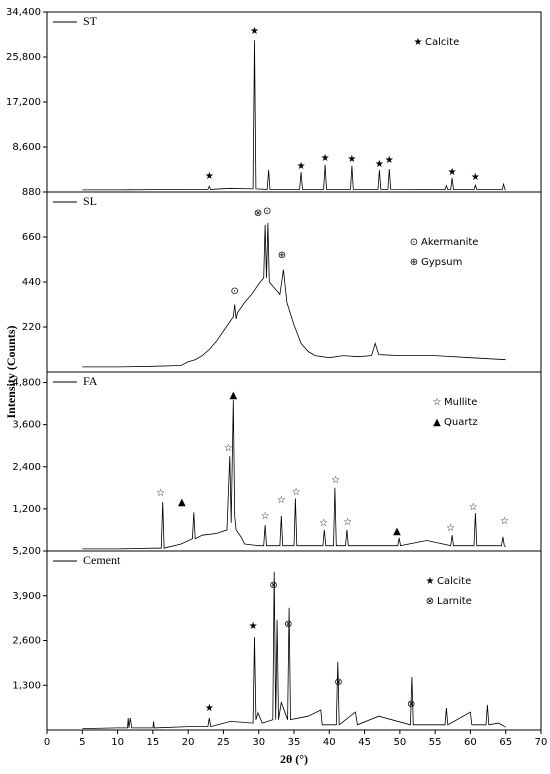 The image size is (550, 774). What do you see at coordinates (282, 255) in the screenshot?
I see `peak-marker: ⊕` at bounding box center [282, 255].